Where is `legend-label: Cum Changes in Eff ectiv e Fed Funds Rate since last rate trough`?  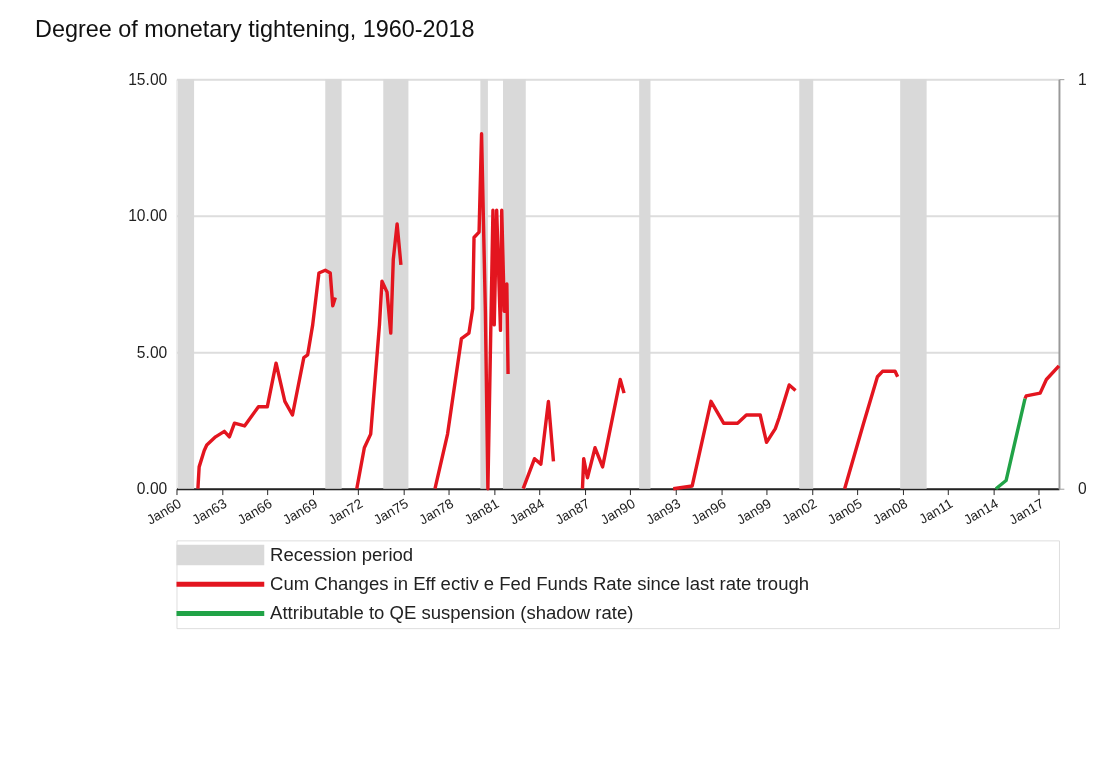 legend-label: Cum Changes in Eff ectiv e Fed Funds Rate since last rate trough is located at coordinates (540, 584).